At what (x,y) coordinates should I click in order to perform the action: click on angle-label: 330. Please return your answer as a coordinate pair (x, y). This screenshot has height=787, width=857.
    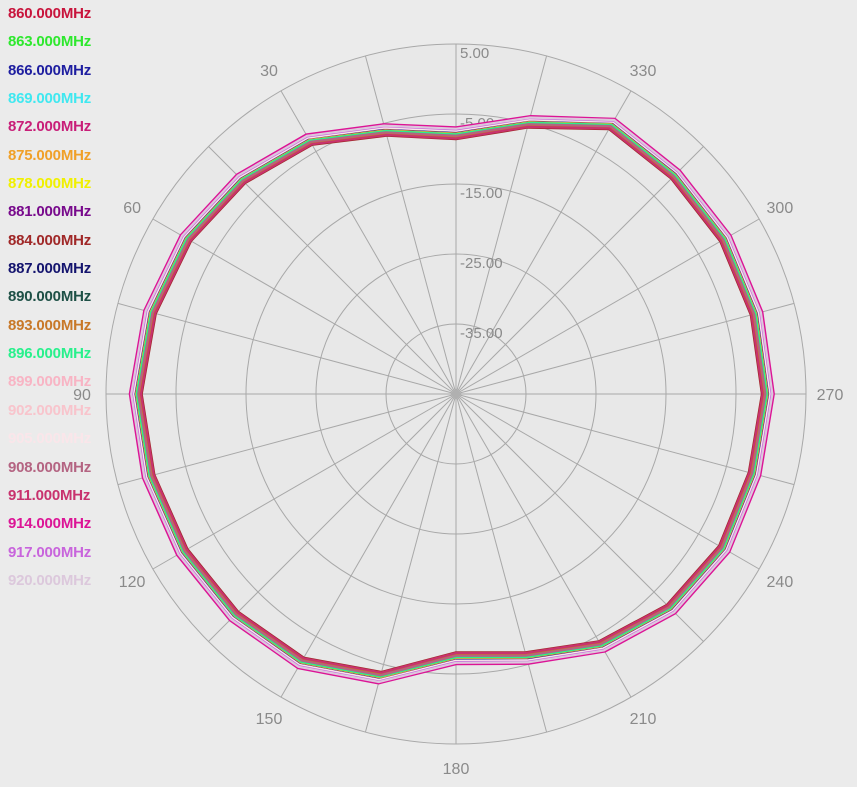
    Looking at the image, I should click on (643, 71).